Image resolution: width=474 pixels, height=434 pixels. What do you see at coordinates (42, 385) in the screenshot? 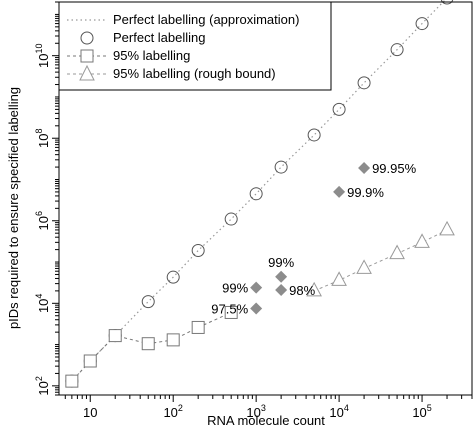
I see `y-tick-label: 10²` at bounding box center [42, 385].